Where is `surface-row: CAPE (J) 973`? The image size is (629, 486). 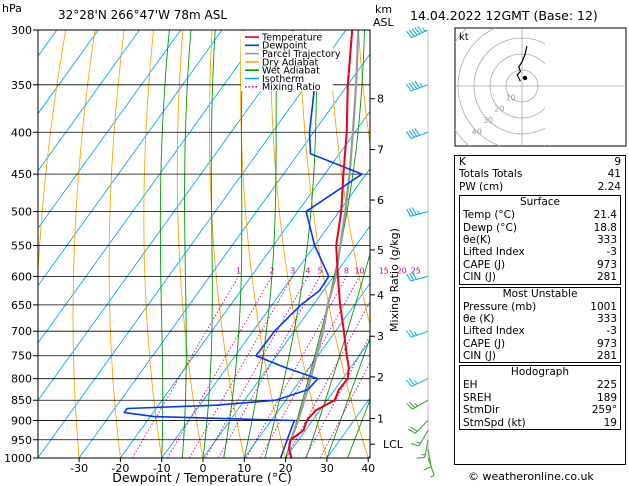 surface-row: CAPE (J) 973 is located at coordinates (540, 265).